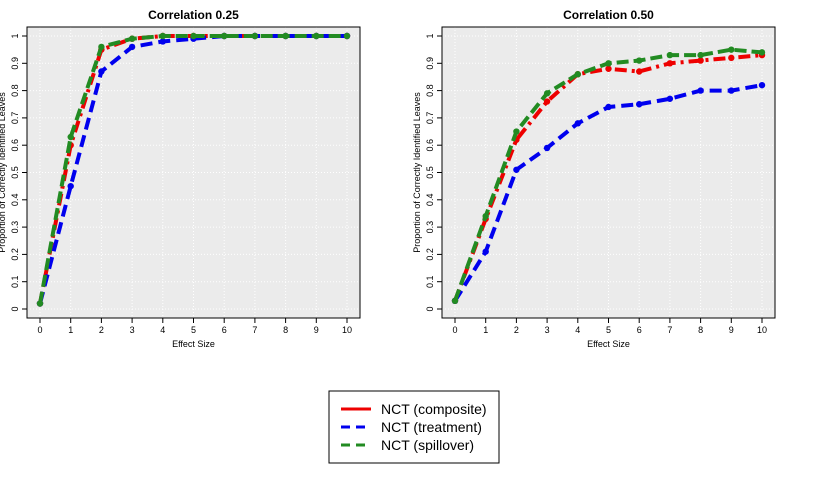 The width and height of the screenshot is (830, 498). I want to click on legend-label-2: NCT (treatment), so click(431, 427).